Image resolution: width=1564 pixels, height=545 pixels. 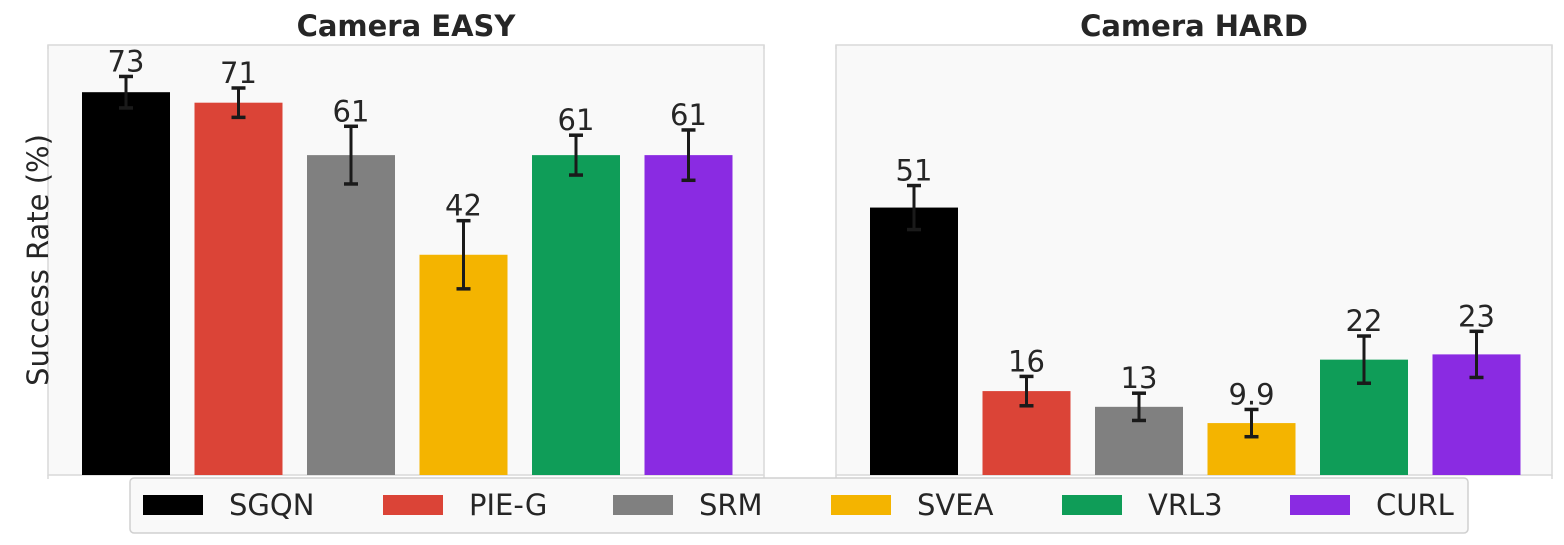 What do you see at coordinates (1251, 394) in the screenshot?
I see `data-label: 9.9` at bounding box center [1251, 394].